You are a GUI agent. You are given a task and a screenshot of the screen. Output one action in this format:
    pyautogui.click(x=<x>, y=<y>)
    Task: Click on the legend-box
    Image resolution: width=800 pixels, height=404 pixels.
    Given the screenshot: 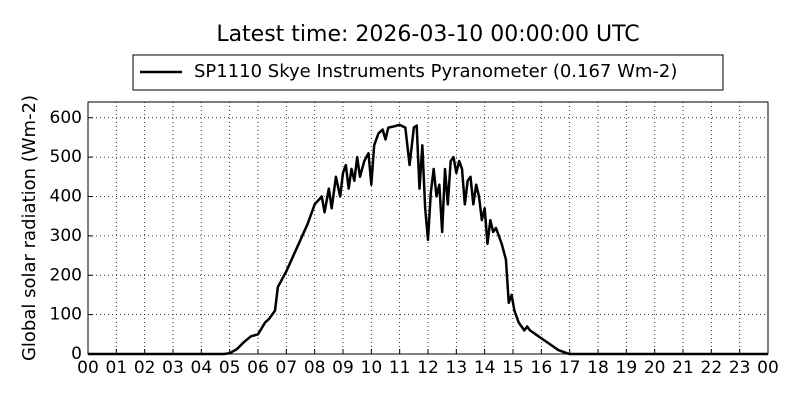 What is the action you would take?
    pyautogui.click(x=428, y=72)
    